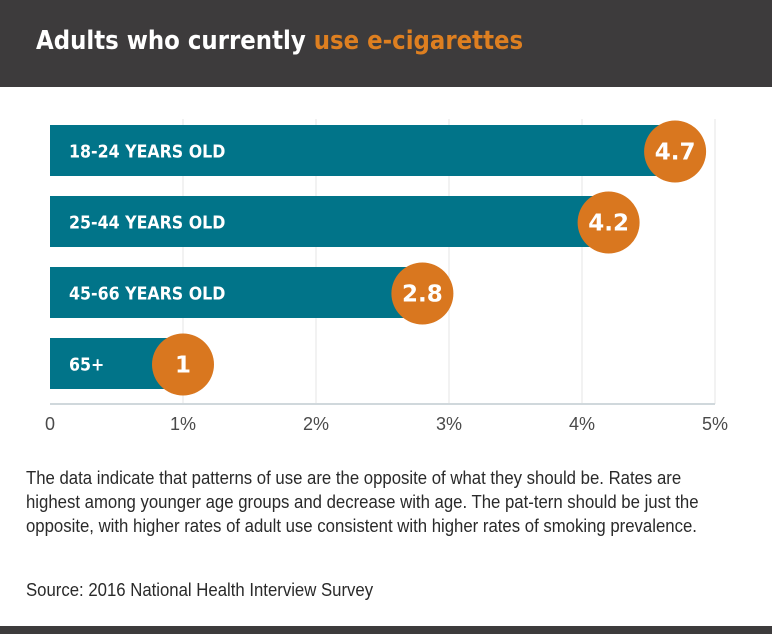  I want to click on x-tick-label: 3%, so click(449, 424).